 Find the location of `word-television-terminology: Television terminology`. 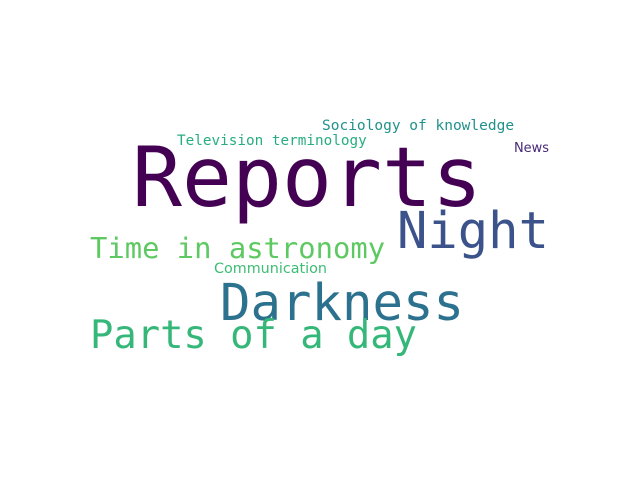

word-television-terminology: Television terminology is located at coordinates (272, 141).